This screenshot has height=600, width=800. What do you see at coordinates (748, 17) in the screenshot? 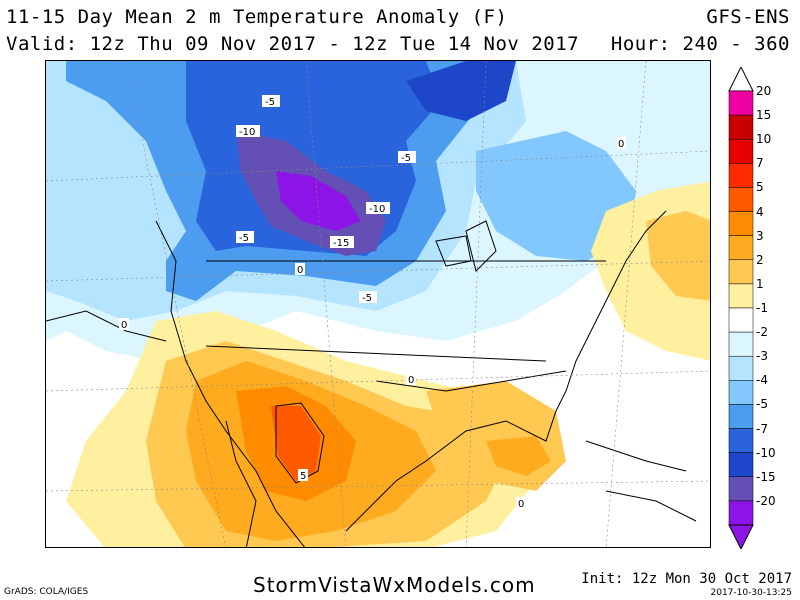
I see `model-name: GFS-ENS` at bounding box center [748, 17].